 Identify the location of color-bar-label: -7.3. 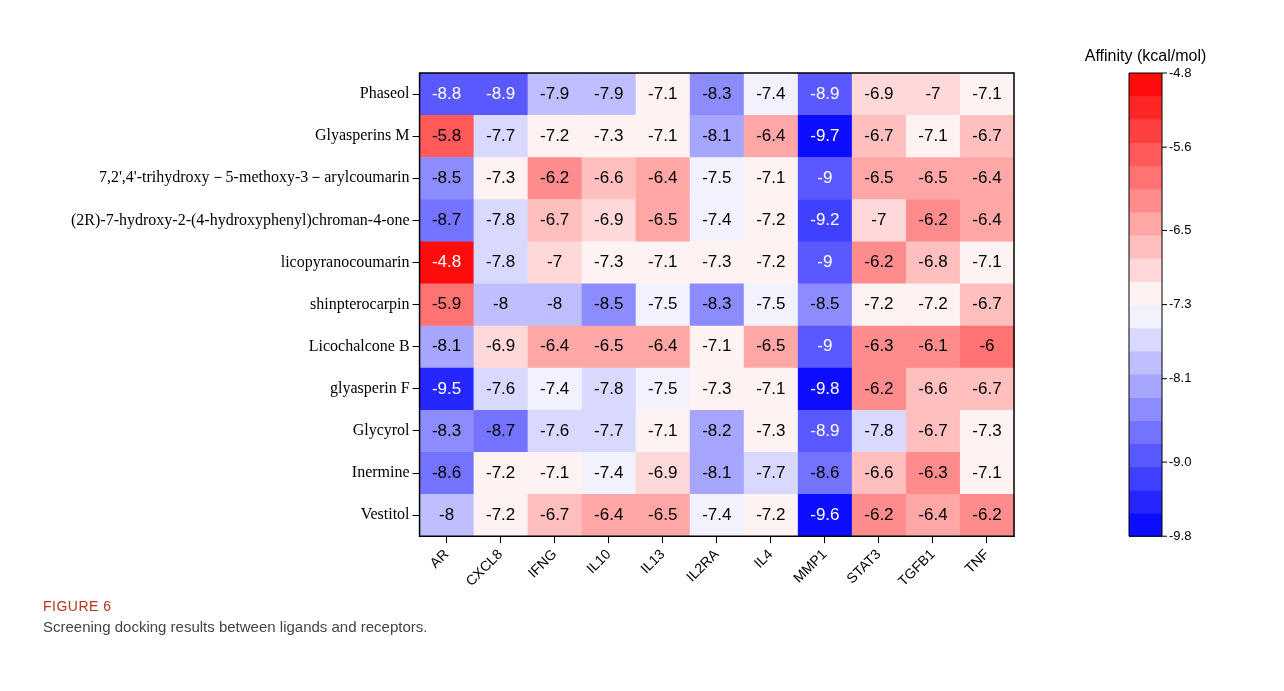
(1180, 304).